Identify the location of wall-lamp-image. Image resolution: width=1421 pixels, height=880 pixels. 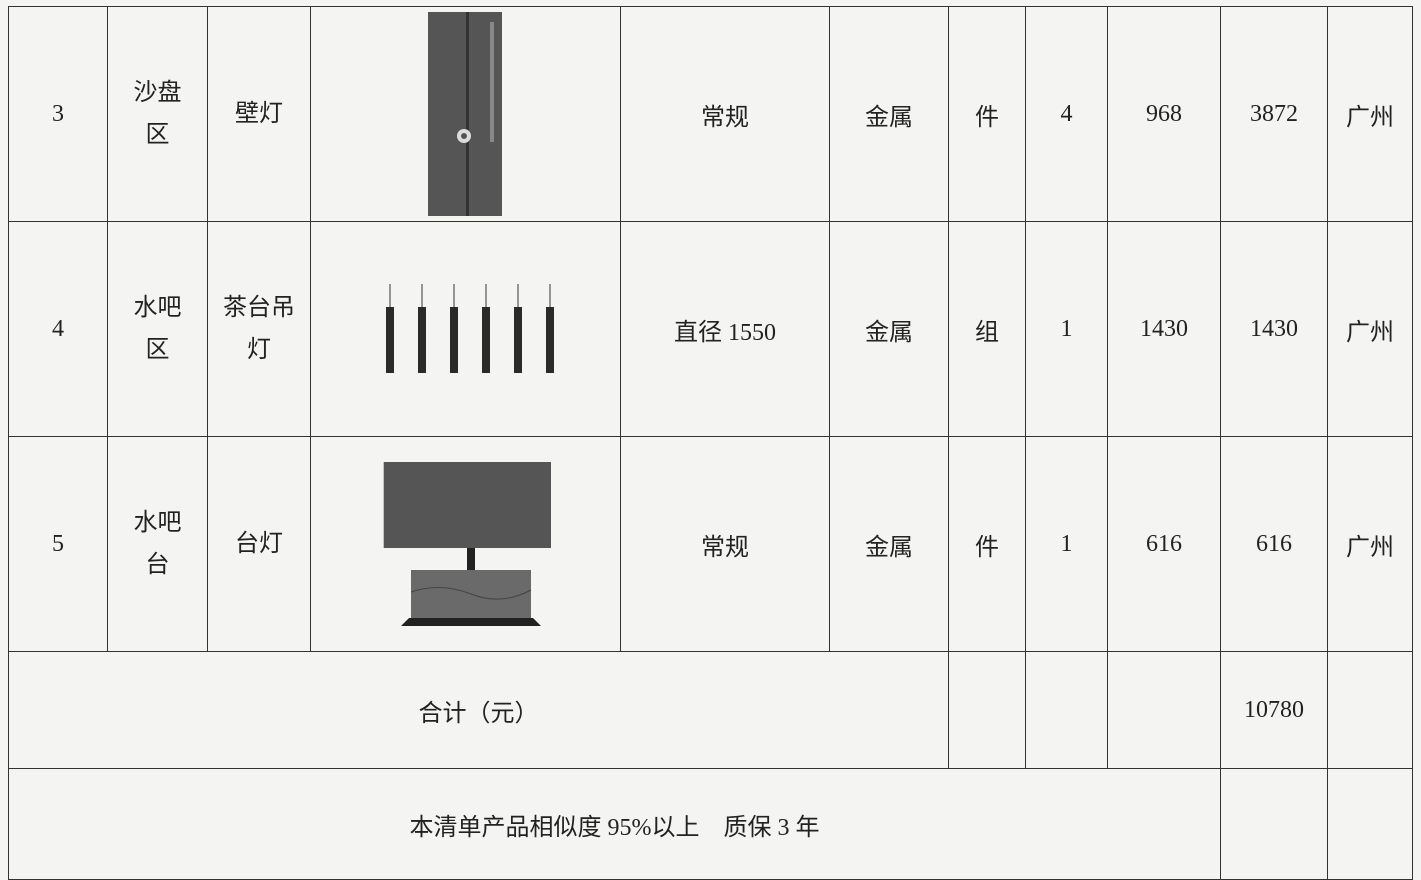
(464, 114).